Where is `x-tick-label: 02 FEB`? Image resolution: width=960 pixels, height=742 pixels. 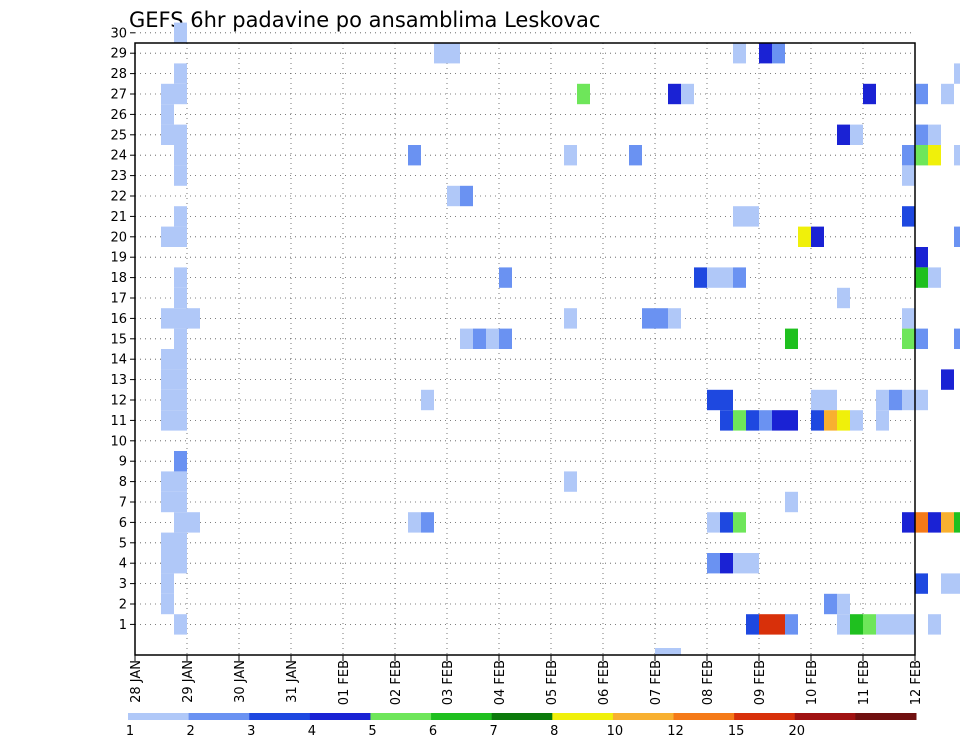 x-tick-label: 02 FEB is located at coordinates (396, 682).